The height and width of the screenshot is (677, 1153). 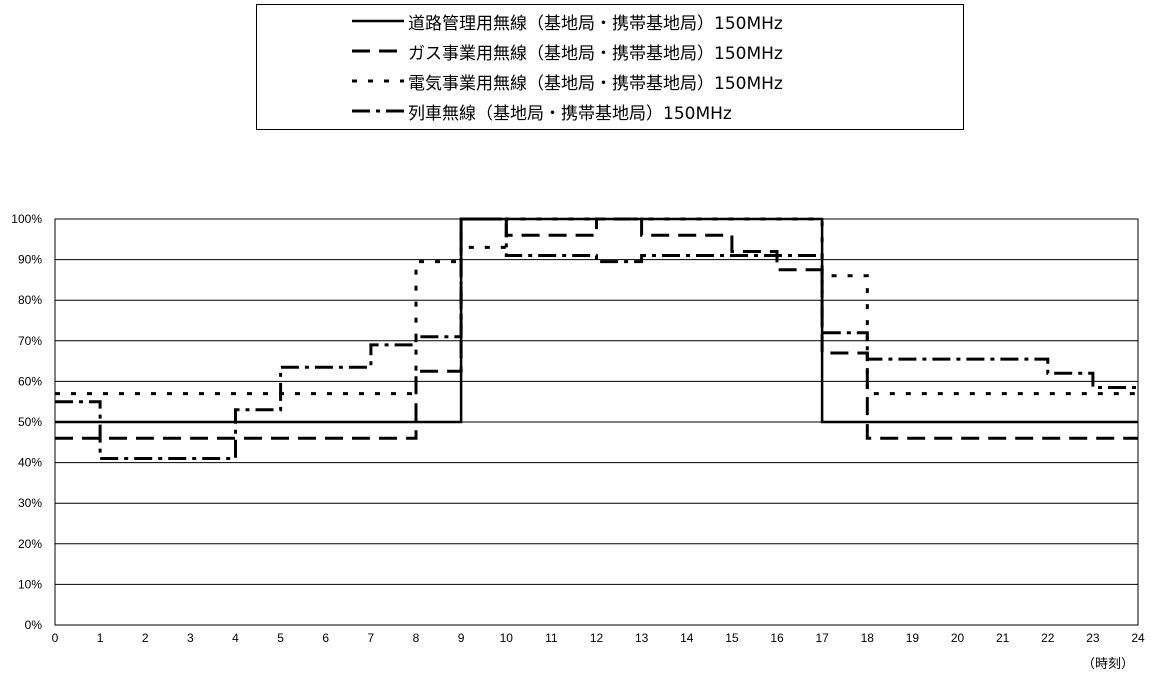 I want to click on x-tick-label: 16, so click(x=777, y=638).